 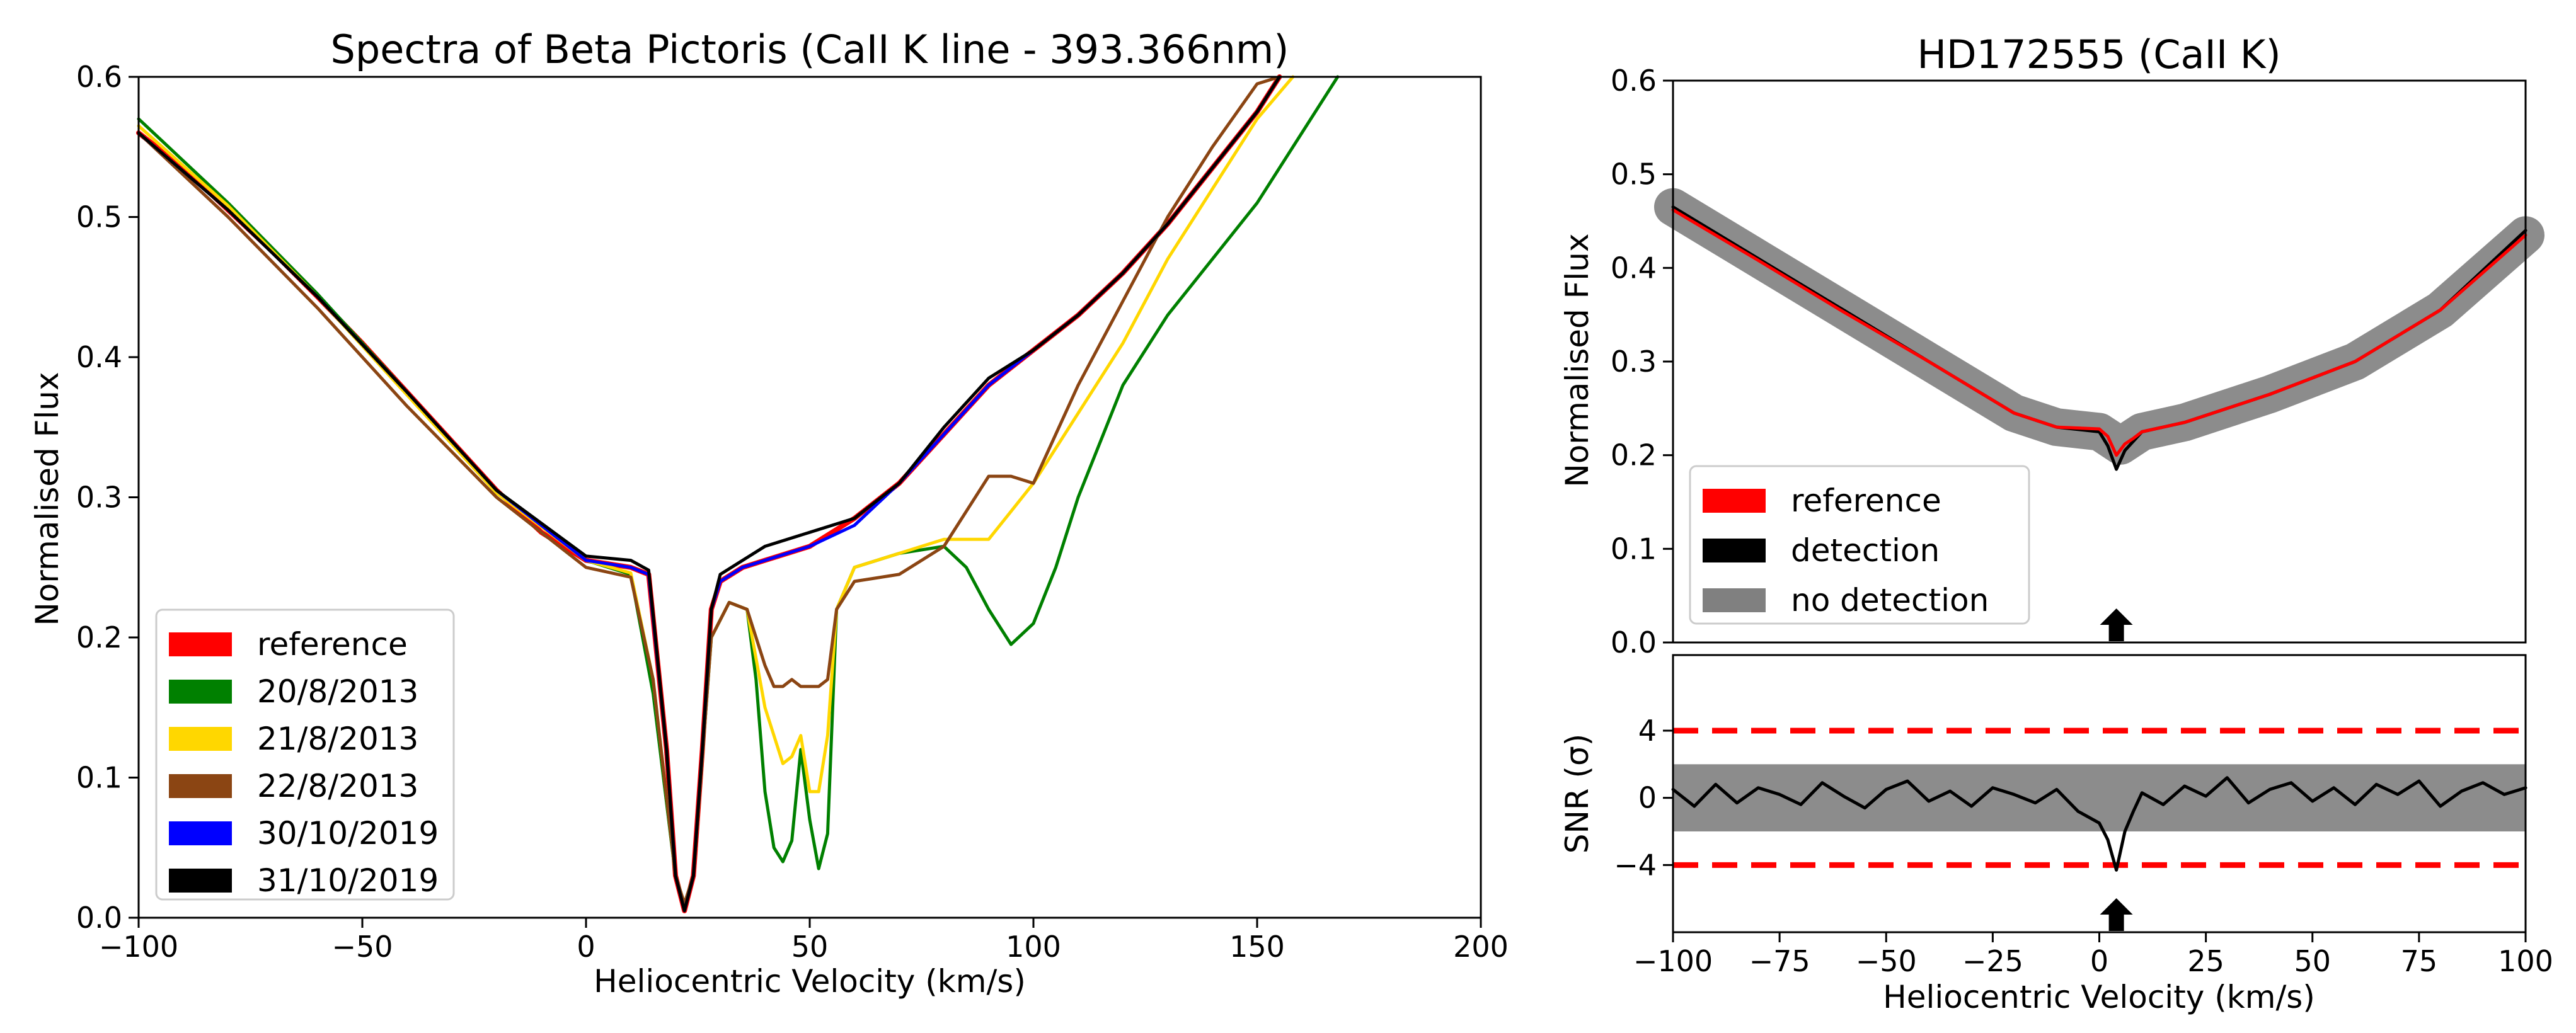 I want to click on right-bottom-chart-series-snr, so click(x=2099, y=824).